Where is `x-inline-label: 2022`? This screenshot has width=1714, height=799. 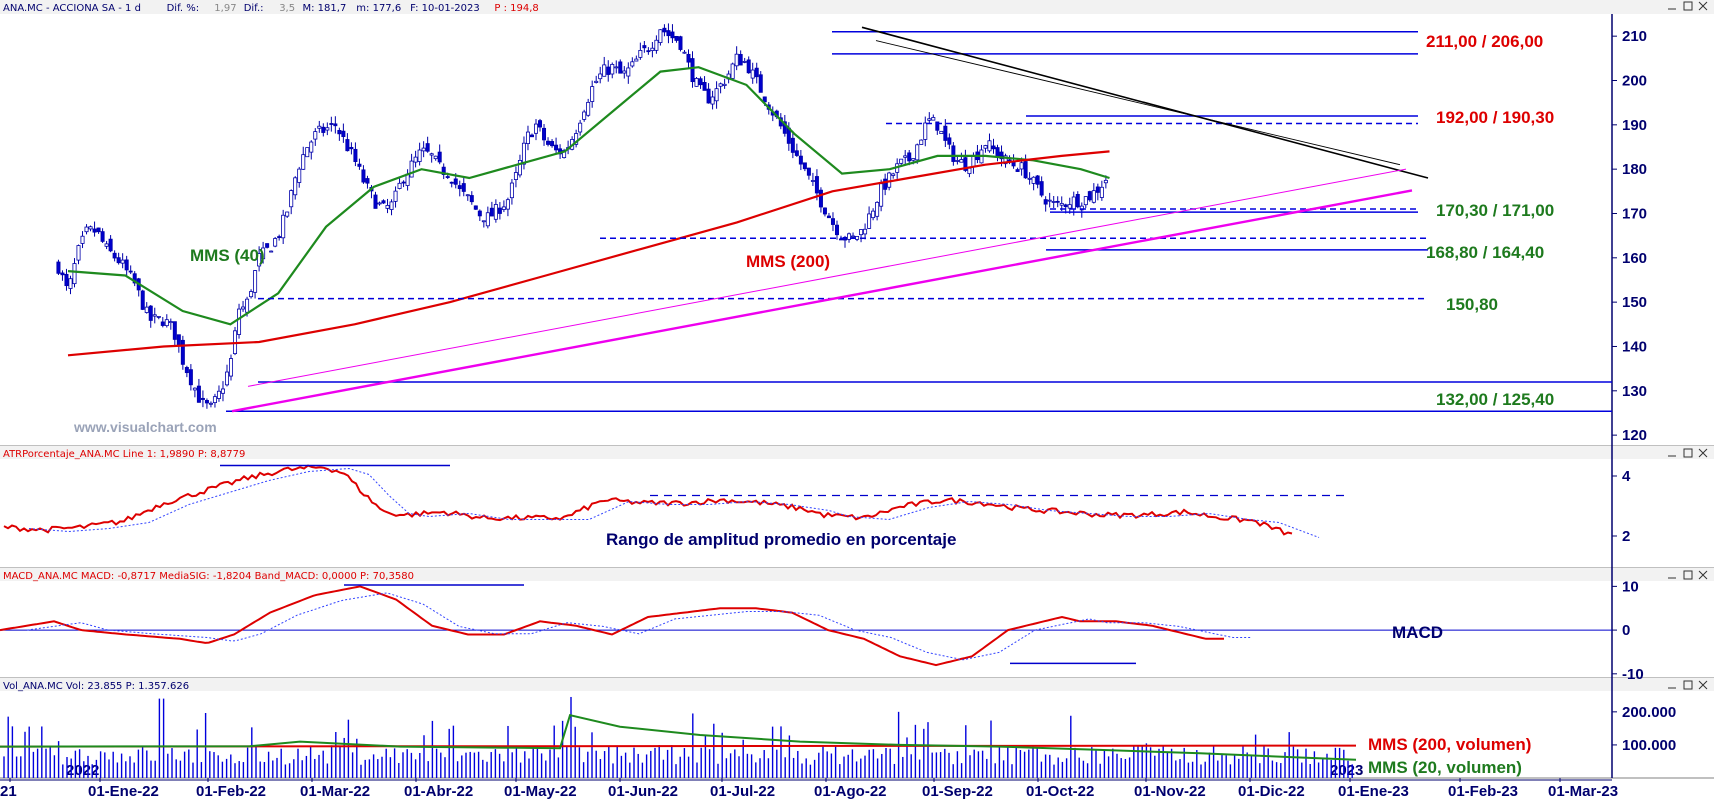 x-inline-label: 2022 is located at coordinates (82, 770).